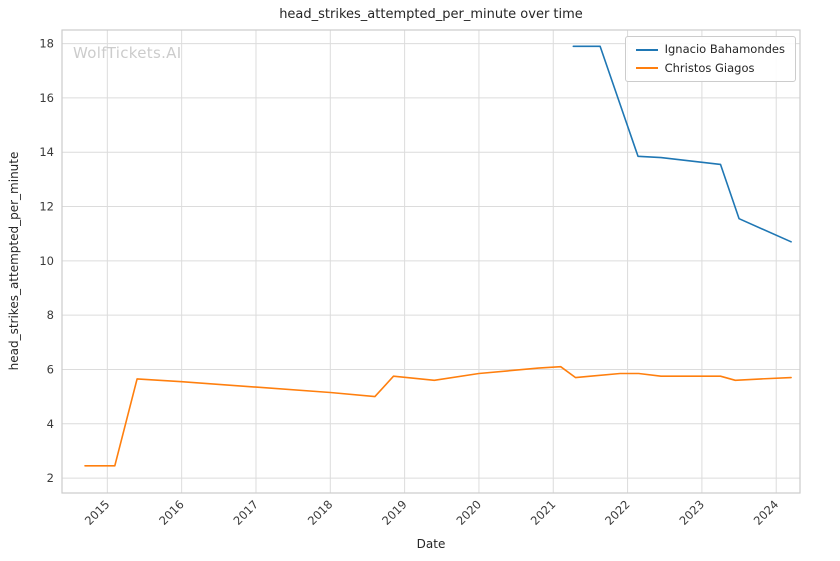 This screenshot has width=840, height=561. Describe the element at coordinates (710, 59) in the screenshot. I see `legend: Ignacio Bahamondes Christos Giagos` at that location.